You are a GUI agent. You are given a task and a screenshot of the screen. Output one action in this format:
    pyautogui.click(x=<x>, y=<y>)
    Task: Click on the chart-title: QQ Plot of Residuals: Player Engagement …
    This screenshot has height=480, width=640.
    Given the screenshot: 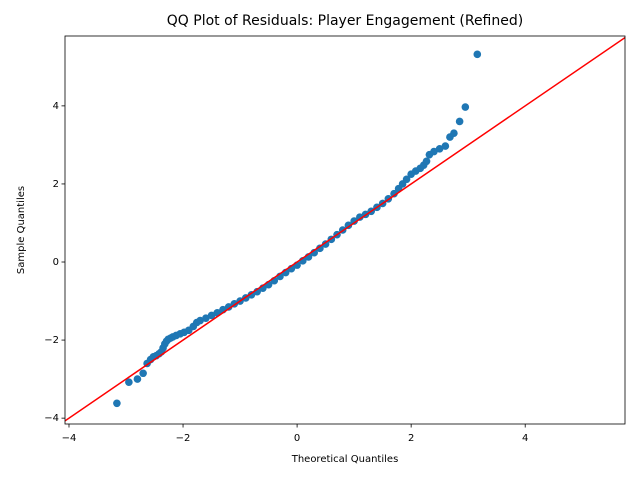 What is the action you would take?
    pyautogui.click(x=345, y=21)
    